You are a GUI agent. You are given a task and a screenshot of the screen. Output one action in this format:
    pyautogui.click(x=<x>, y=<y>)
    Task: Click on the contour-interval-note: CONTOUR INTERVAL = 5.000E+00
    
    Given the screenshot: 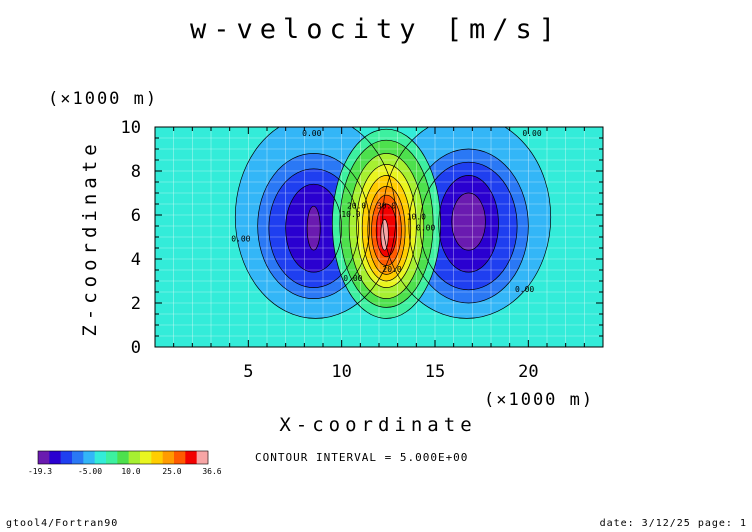 What is the action you would take?
    pyautogui.click(x=361, y=457)
    